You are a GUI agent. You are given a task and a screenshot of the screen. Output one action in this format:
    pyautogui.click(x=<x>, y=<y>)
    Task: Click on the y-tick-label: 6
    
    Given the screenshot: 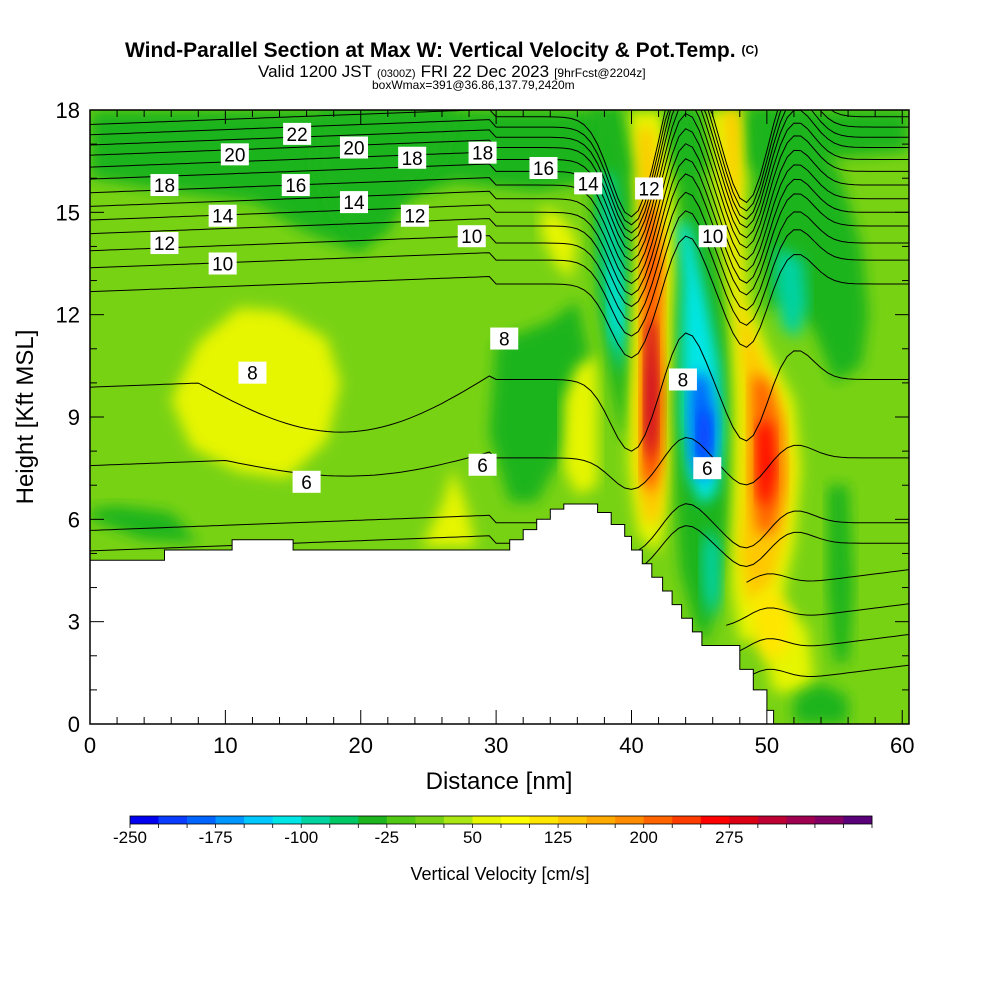 What is the action you would take?
    pyautogui.click(x=74, y=519)
    